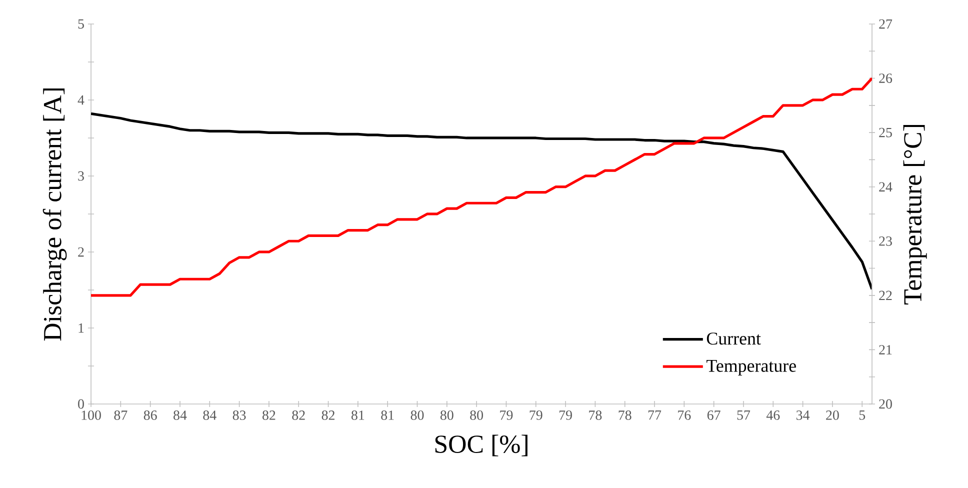  What do you see at coordinates (81, 24) in the screenshot?
I see `y-tick-label: 5` at bounding box center [81, 24].